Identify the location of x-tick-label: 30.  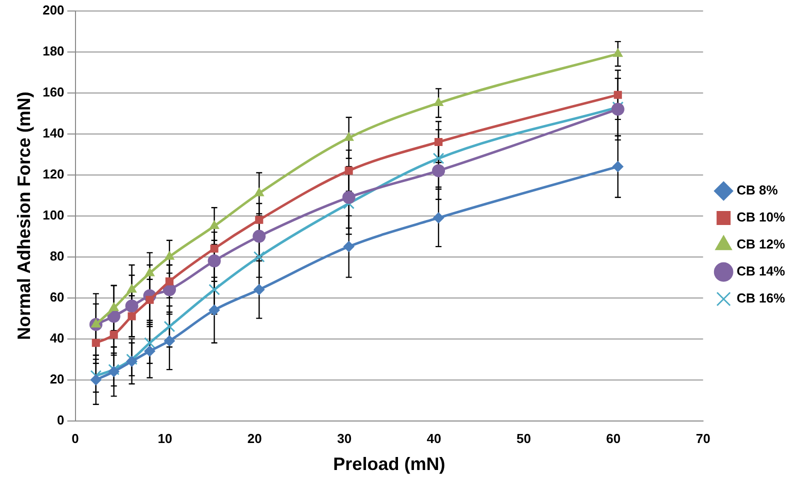
(344, 438).